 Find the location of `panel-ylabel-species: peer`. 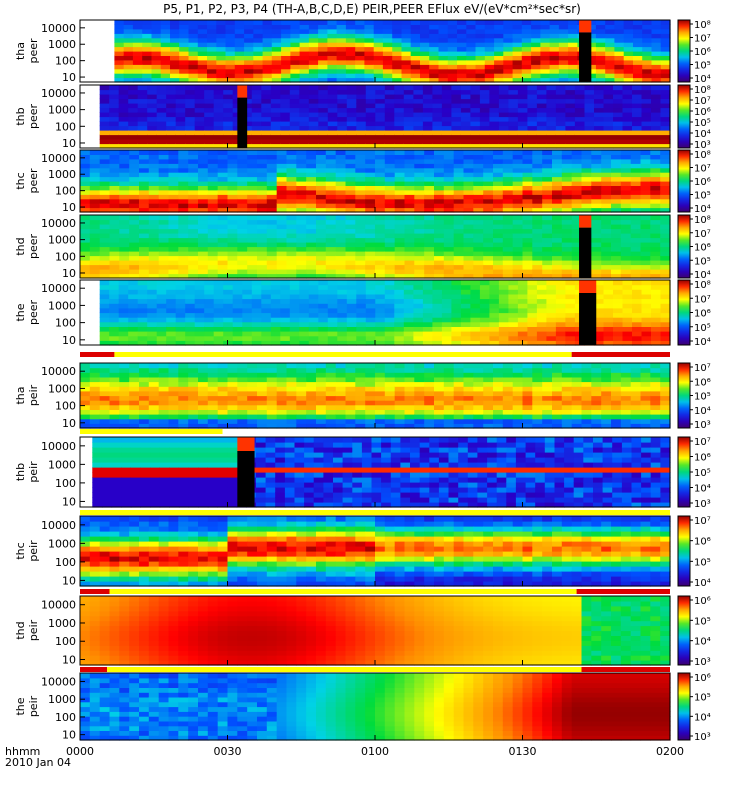

panel-ylabel-species: peer is located at coordinates (33, 51).